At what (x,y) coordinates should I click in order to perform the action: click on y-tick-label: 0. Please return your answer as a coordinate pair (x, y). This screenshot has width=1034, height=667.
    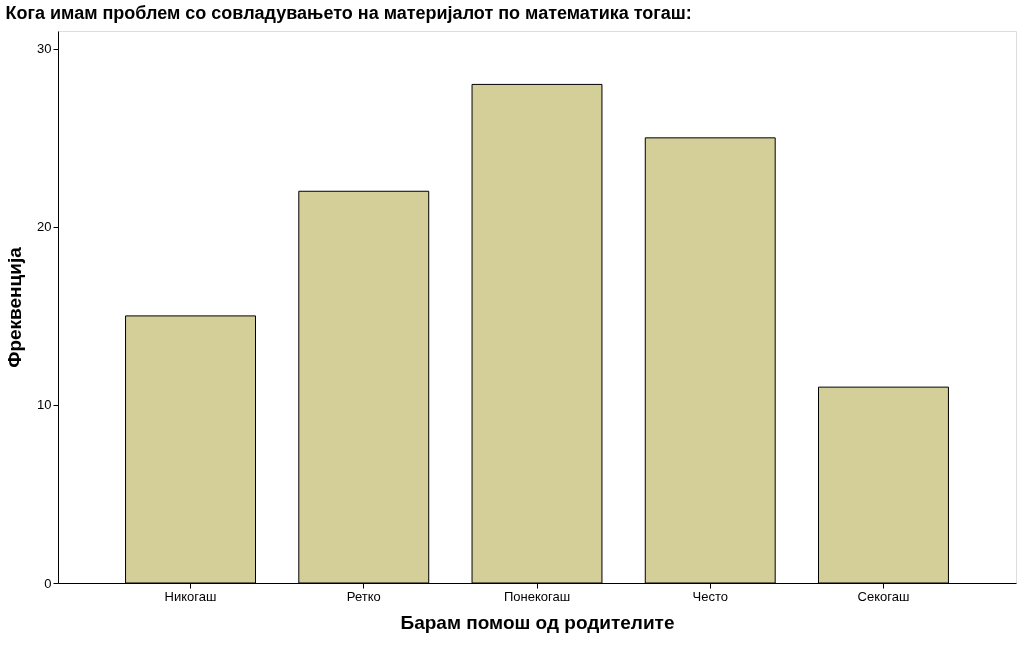
    Looking at the image, I should click on (48, 583).